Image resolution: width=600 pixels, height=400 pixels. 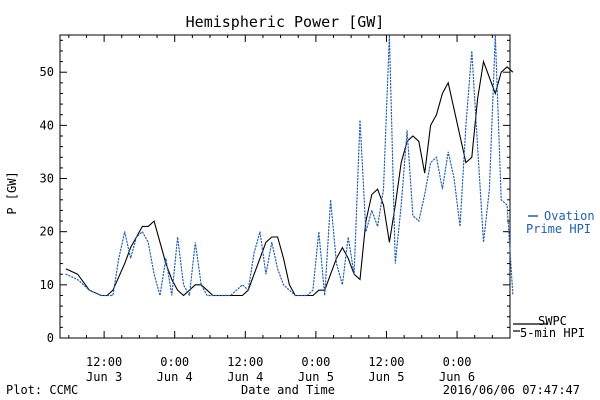 What do you see at coordinates (47, 179) in the screenshot?
I see `y-tick-label: 30` at bounding box center [47, 179].